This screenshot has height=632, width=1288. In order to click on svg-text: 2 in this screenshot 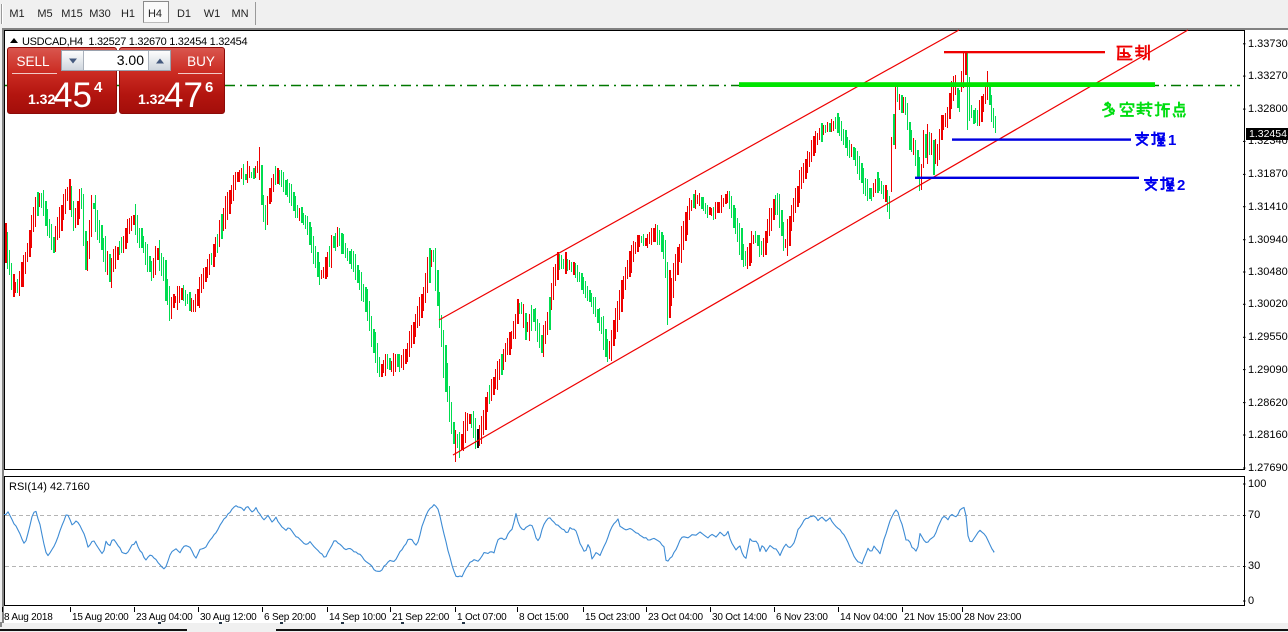, I will do `click(1181, 185)`.